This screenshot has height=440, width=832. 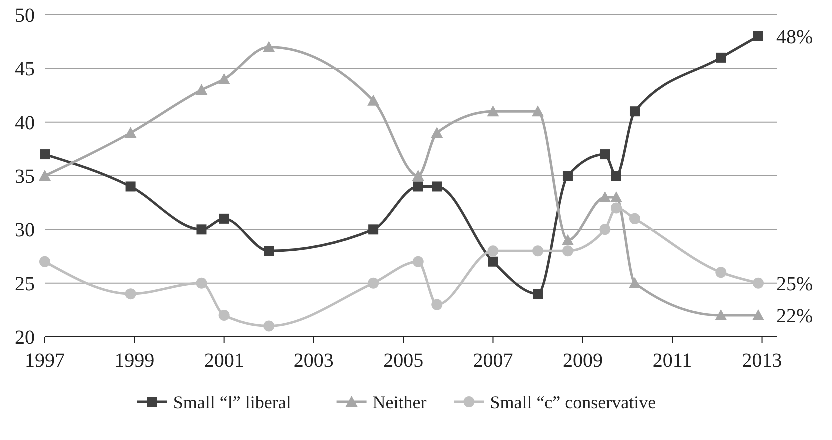 What do you see at coordinates (314, 361) in the screenshot?
I see `x-tick-label: 2003` at bounding box center [314, 361].